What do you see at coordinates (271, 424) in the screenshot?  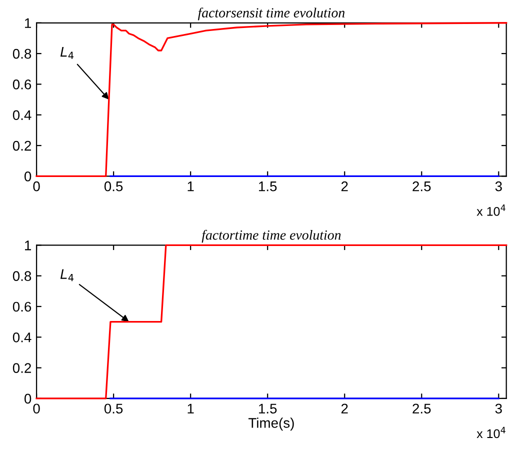 I see `x-axis-title: Time(s)` at bounding box center [271, 424].